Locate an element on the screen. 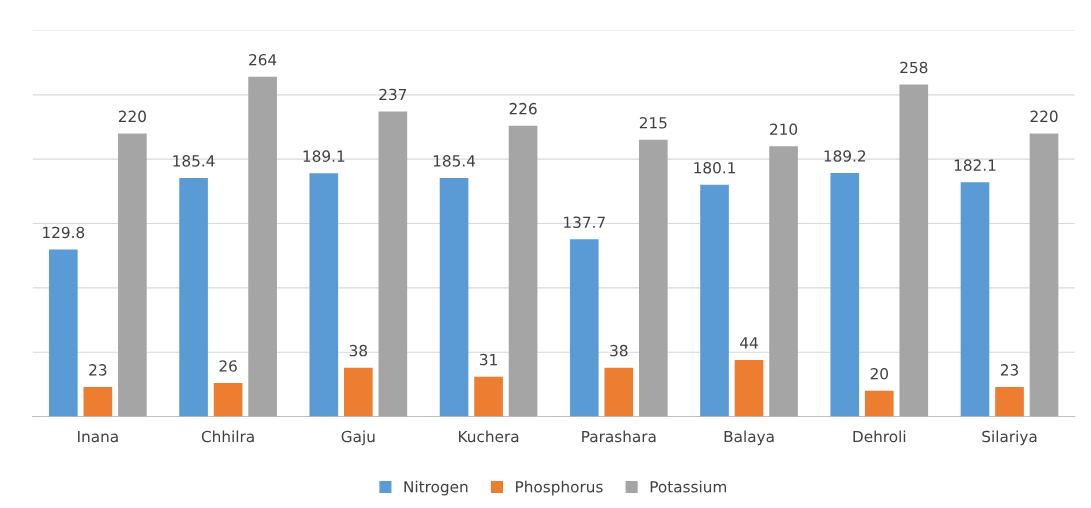 The width and height of the screenshot is (1091, 508). x-tick-label: Parashara is located at coordinates (619, 436).